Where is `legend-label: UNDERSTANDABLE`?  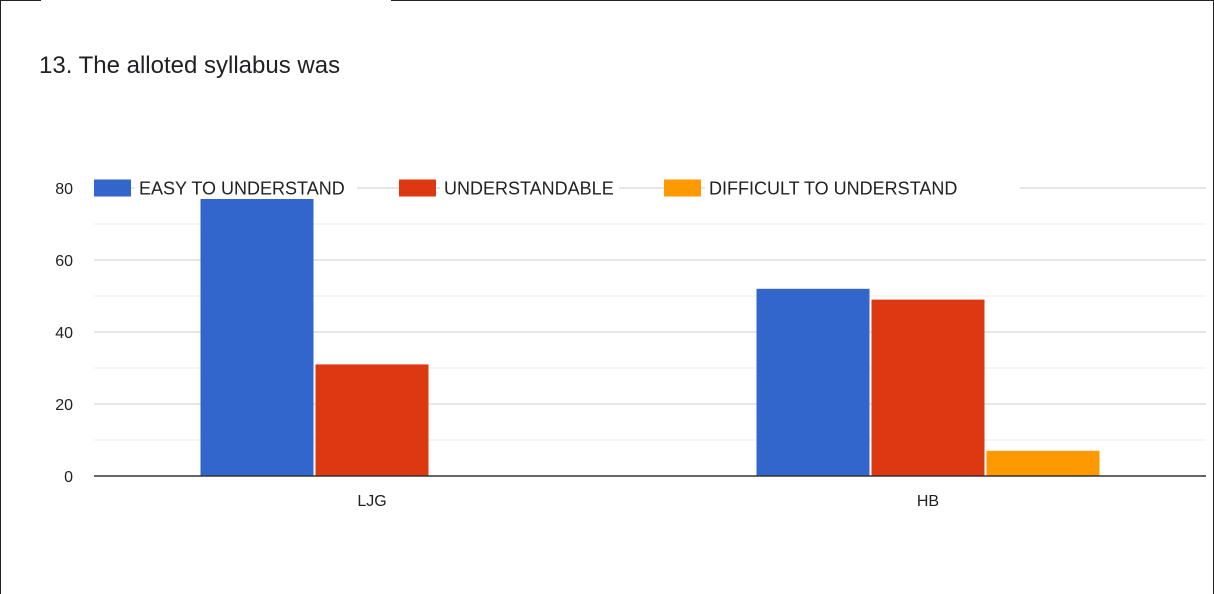 legend-label: UNDERSTANDABLE is located at coordinates (529, 189).